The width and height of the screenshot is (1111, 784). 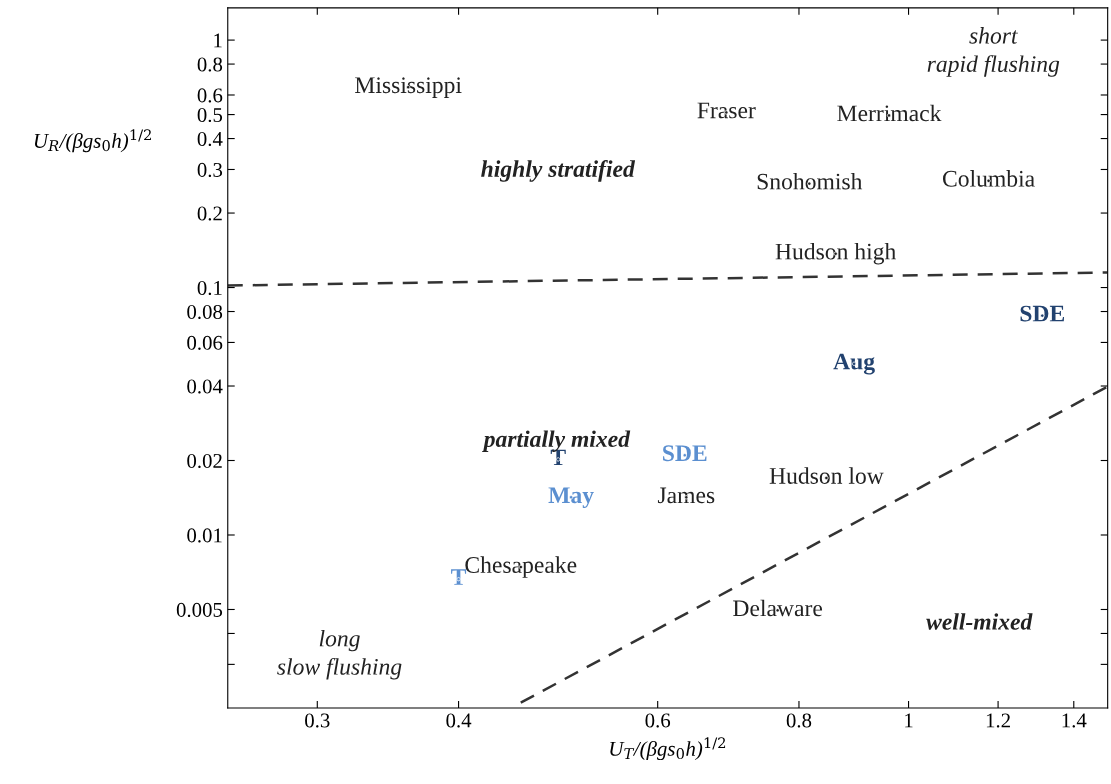 What do you see at coordinates (210, 64) in the screenshot?
I see `y-tick-label: 0.8` at bounding box center [210, 64].